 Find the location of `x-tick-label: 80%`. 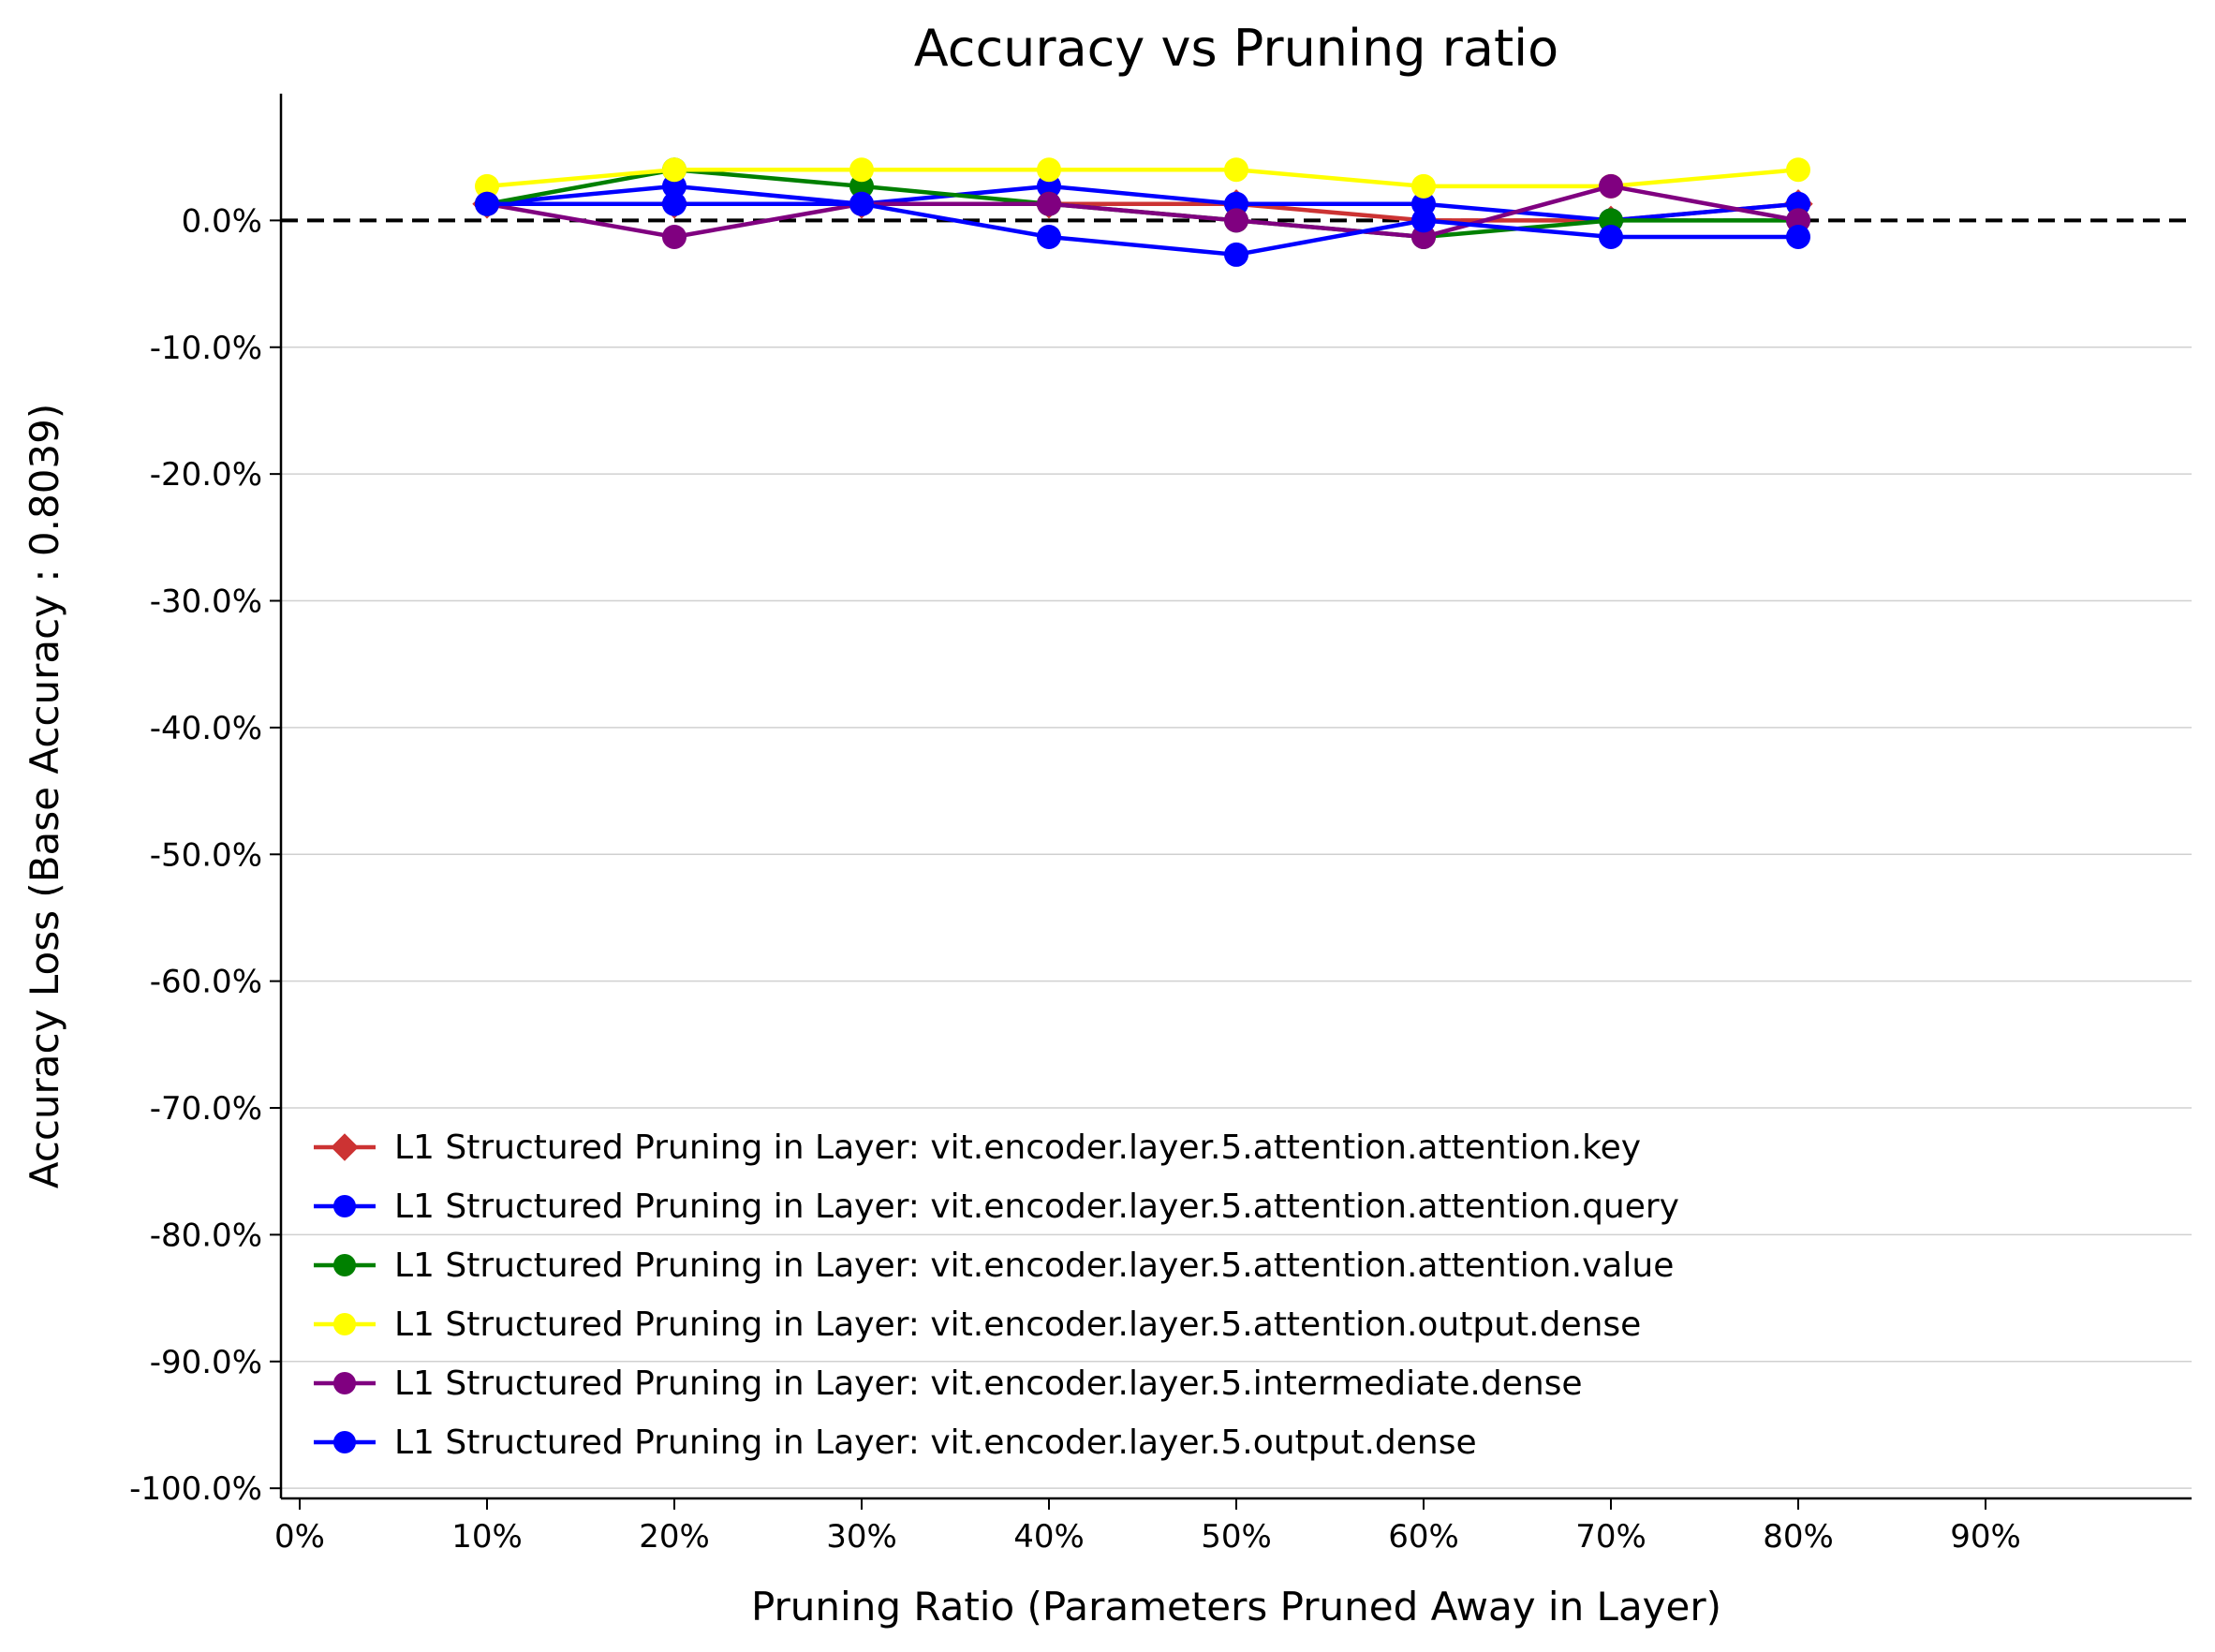

x-tick-label: 80% is located at coordinates (1798, 1537).